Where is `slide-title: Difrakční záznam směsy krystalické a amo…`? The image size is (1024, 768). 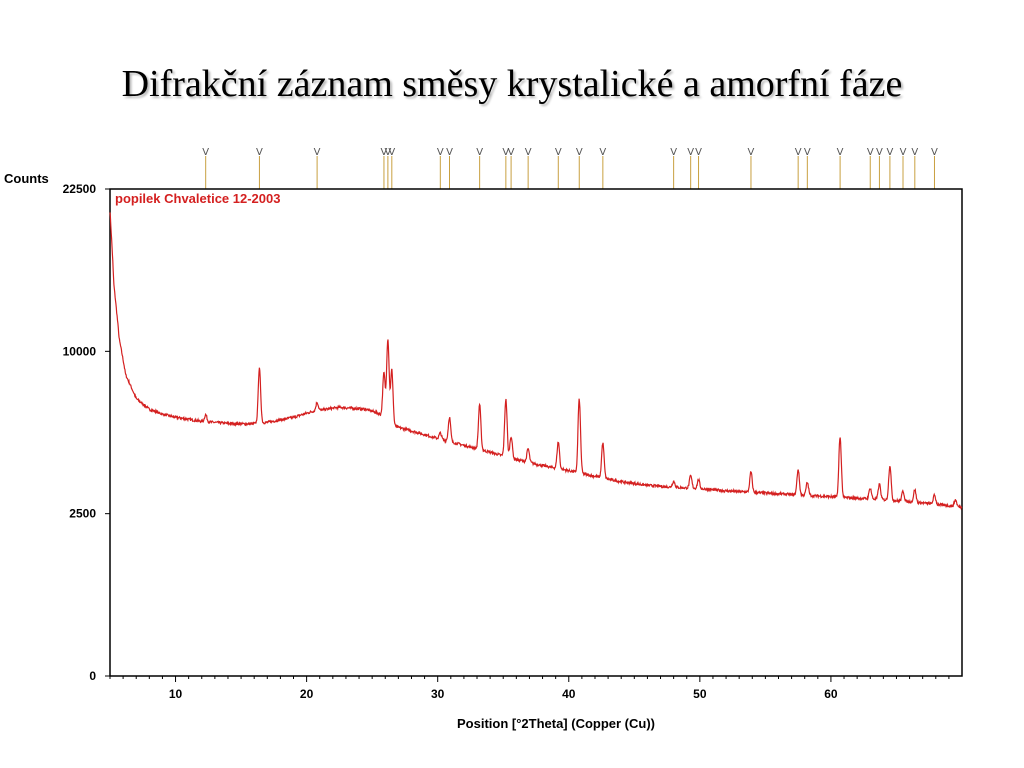
slide-title: Difrakční záznam směsy krystalické a amo… is located at coordinates (512, 84).